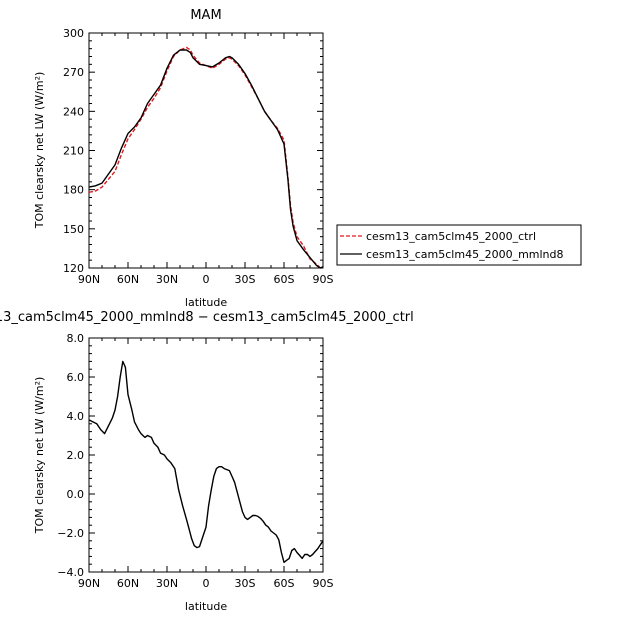 Image resolution: width=617 pixels, height=618 pixels. I want to click on bottom-y-tick-label: 4.0, so click(76, 416).